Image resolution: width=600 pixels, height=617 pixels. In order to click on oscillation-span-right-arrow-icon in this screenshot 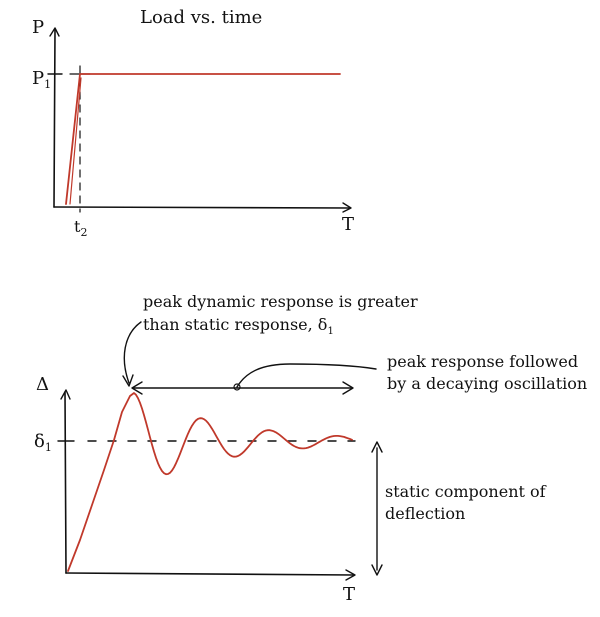, I will do `click(348, 388)`.